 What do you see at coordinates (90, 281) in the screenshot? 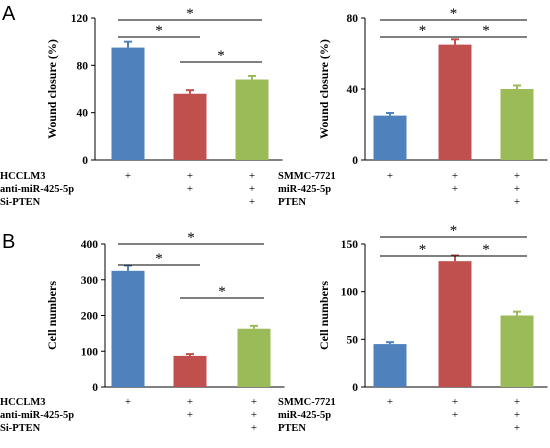
I see `y-tick-label: 300` at bounding box center [90, 281].